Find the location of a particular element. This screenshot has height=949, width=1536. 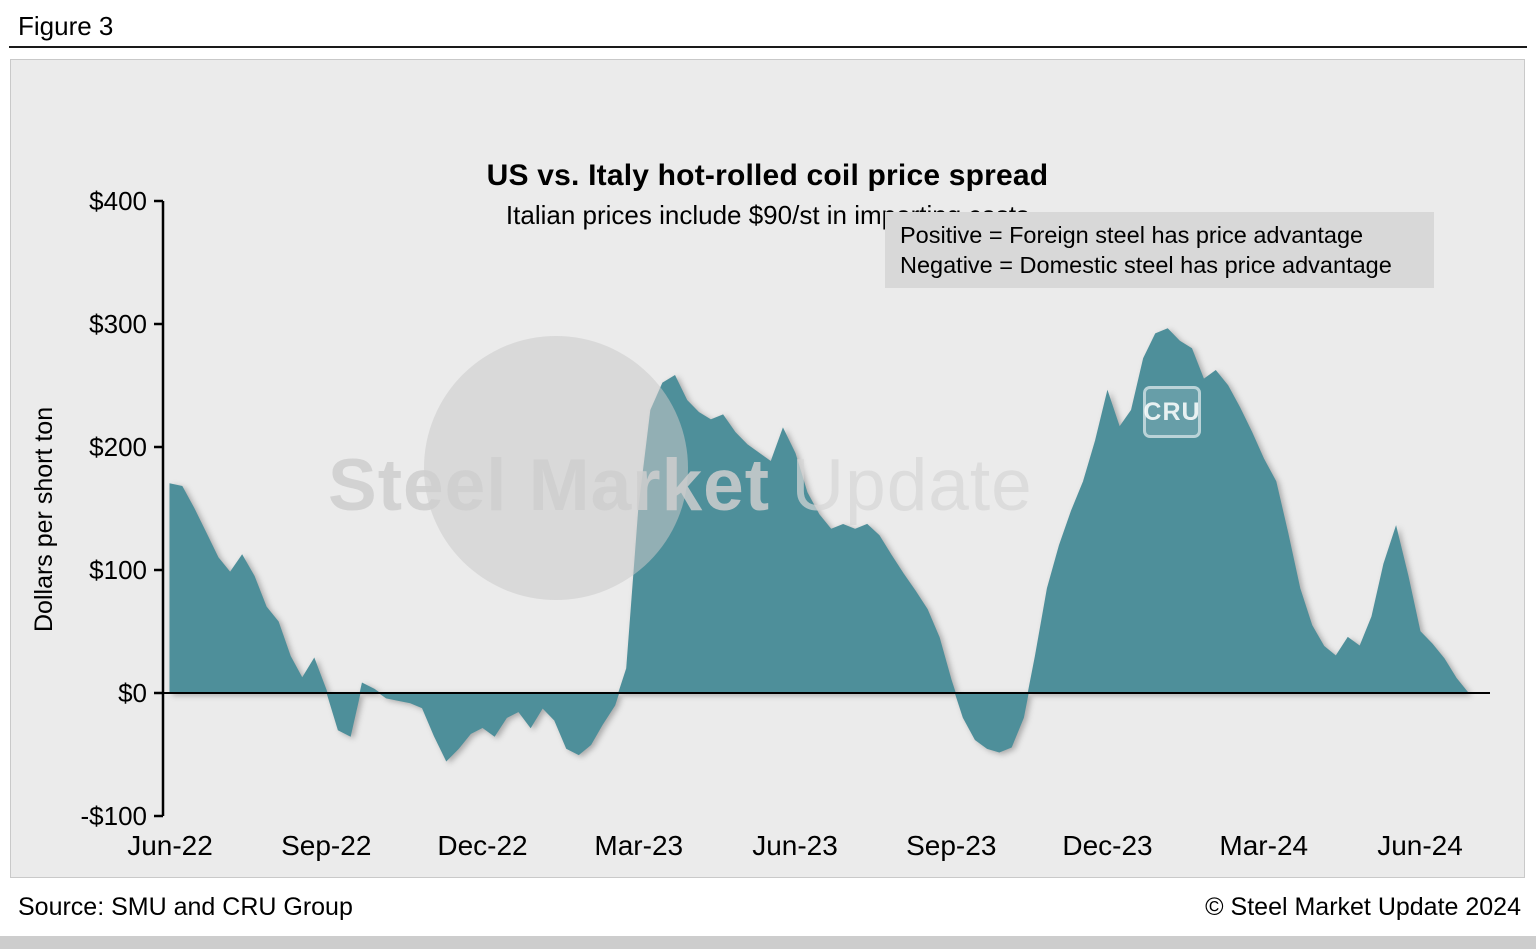

bottom-strip is located at coordinates (768, 942).